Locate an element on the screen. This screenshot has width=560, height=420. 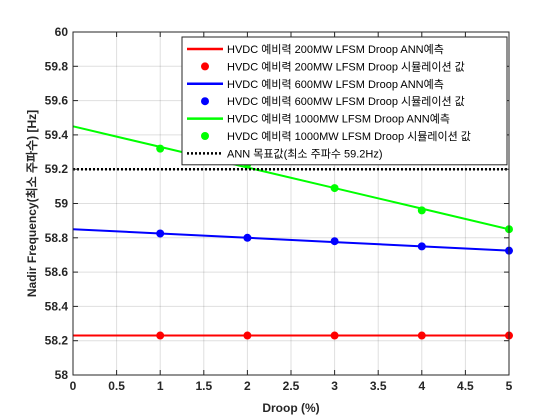
y-axis-title: Nadir Frequency(최소 주파수) [Hz] is located at coordinates (31, 203).